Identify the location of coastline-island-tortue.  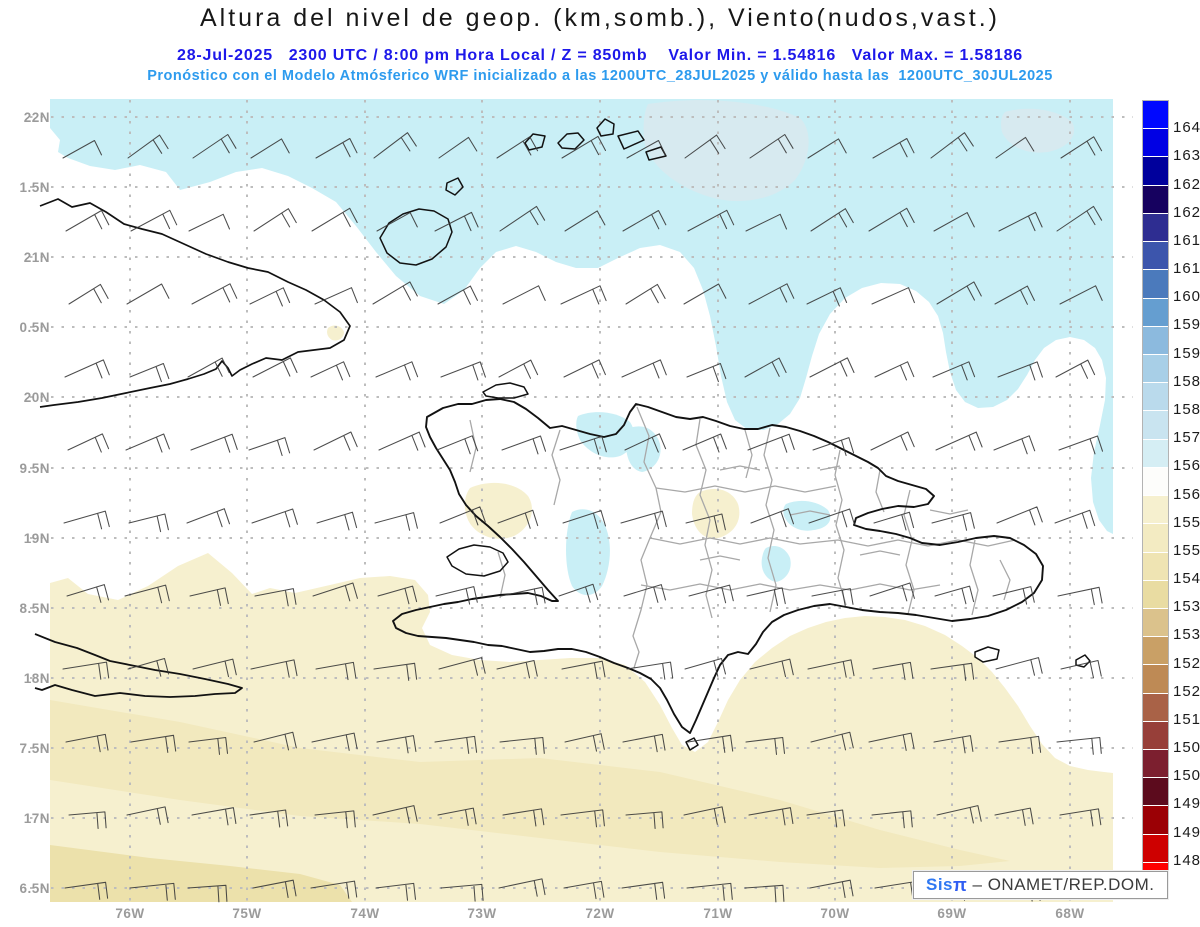
(505, 390).